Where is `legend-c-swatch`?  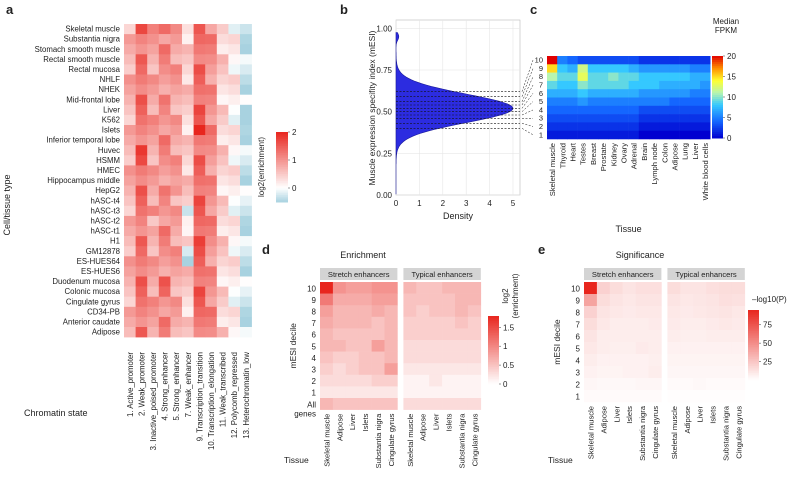 legend-c-swatch is located at coordinates (717, 98).